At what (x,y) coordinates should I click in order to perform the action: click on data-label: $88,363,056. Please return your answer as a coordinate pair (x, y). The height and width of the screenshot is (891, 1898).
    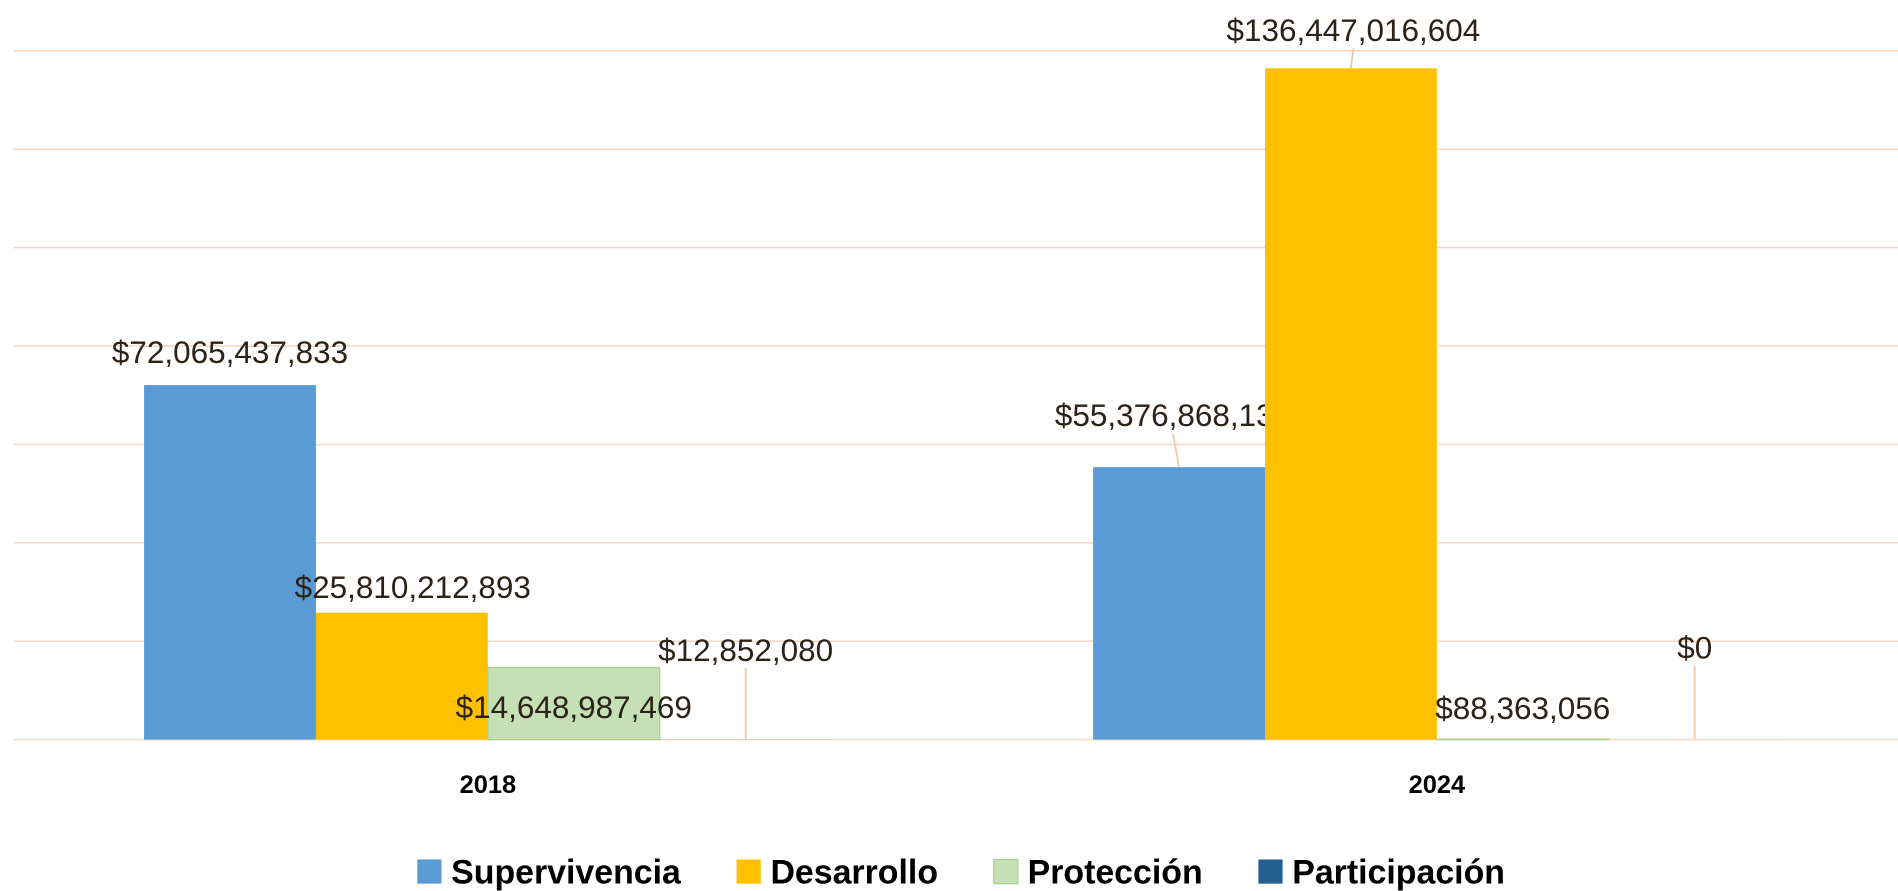
    Looking at the image, I should click on (1522, 708).